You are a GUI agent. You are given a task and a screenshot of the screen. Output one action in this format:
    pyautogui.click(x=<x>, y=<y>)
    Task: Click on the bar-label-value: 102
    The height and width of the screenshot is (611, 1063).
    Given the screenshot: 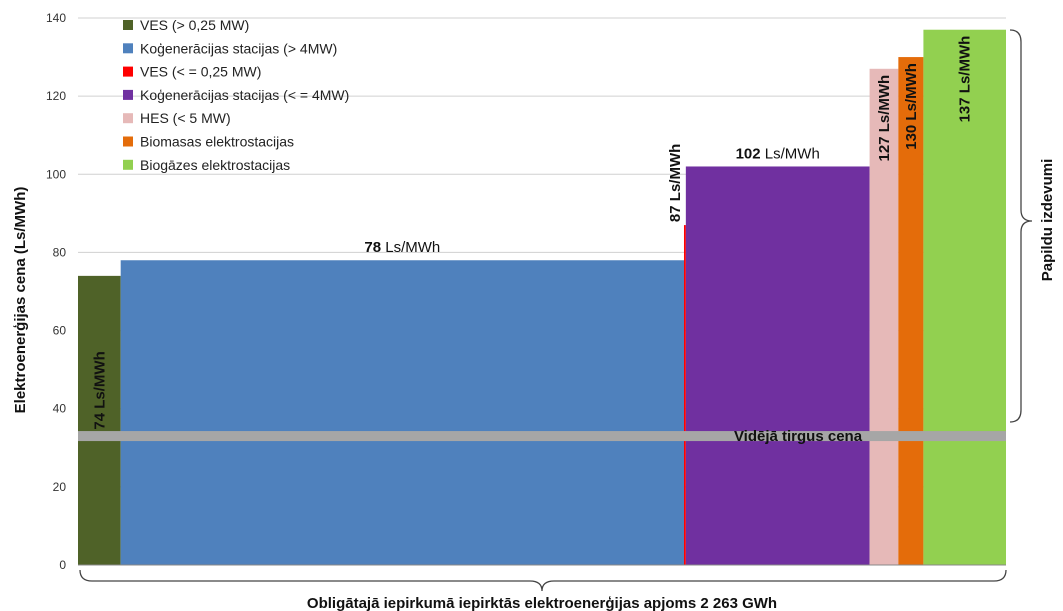 What is the action you would take?
    pyautogui.click(x=748, y=153)
    